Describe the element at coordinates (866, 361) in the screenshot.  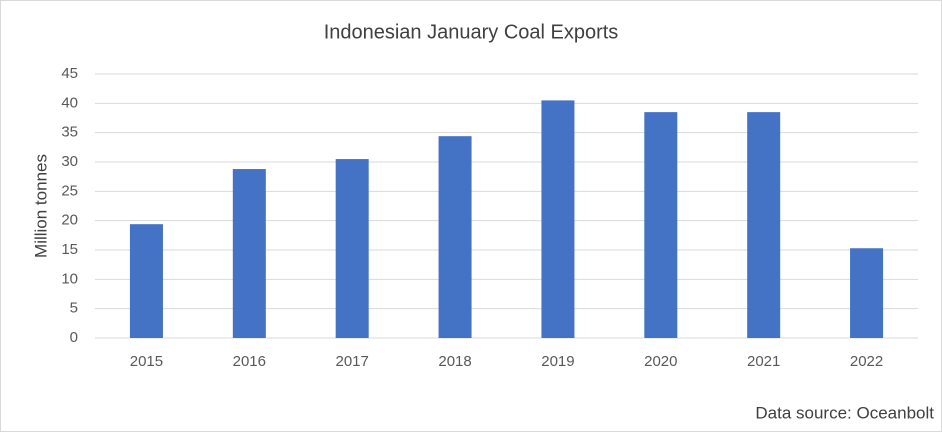
I see `x-tick-label: 2022` at that location.